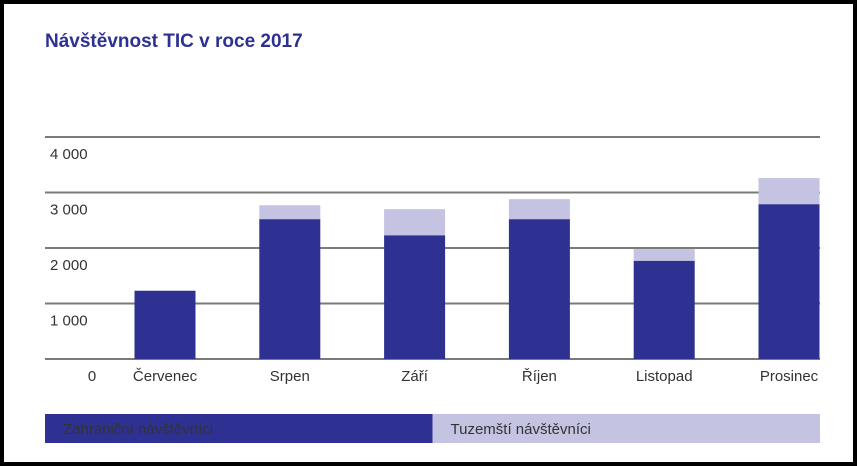 The width and height of the screenshot is (857, 466). I want to click on legend-label: Zahraniční návštěvníci, so click(138, 429).